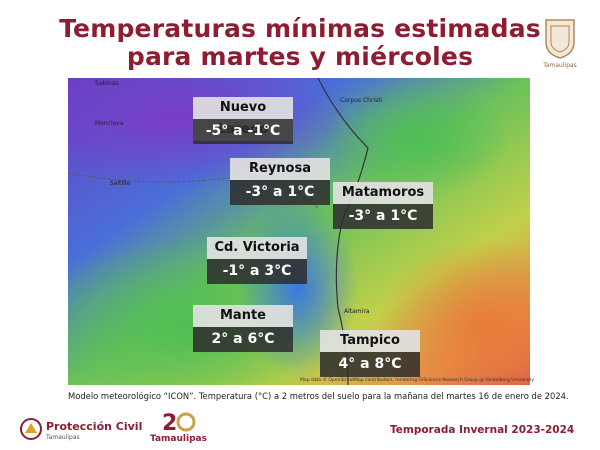 The height and width of the screenshot is (450, 600). Describe the element at coordinates (31, 429) in the screenshot. I see `pc-logo` at that location.